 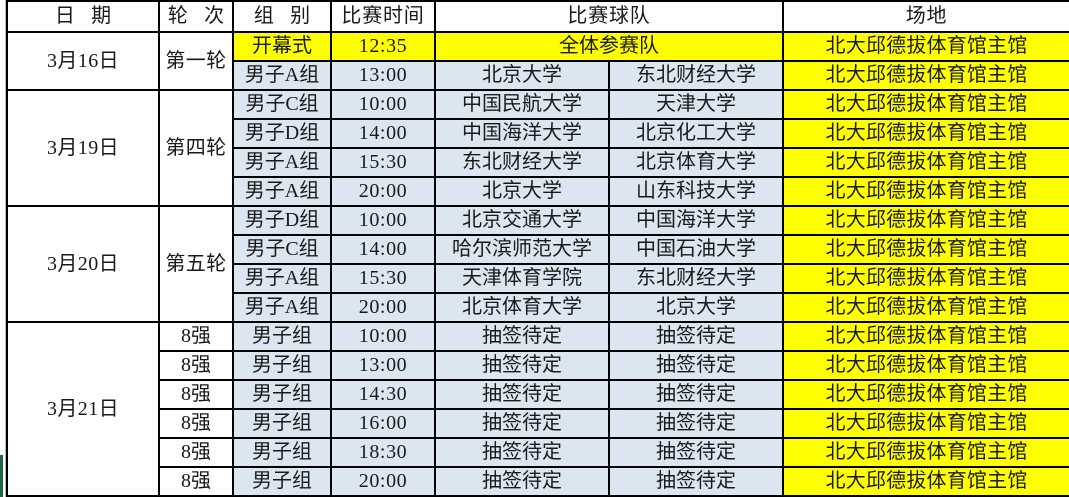 What do you see at coordinates (383, 46) in the screenshot?
I see `cell-time: 12:35` at bounding box center [383, 46].